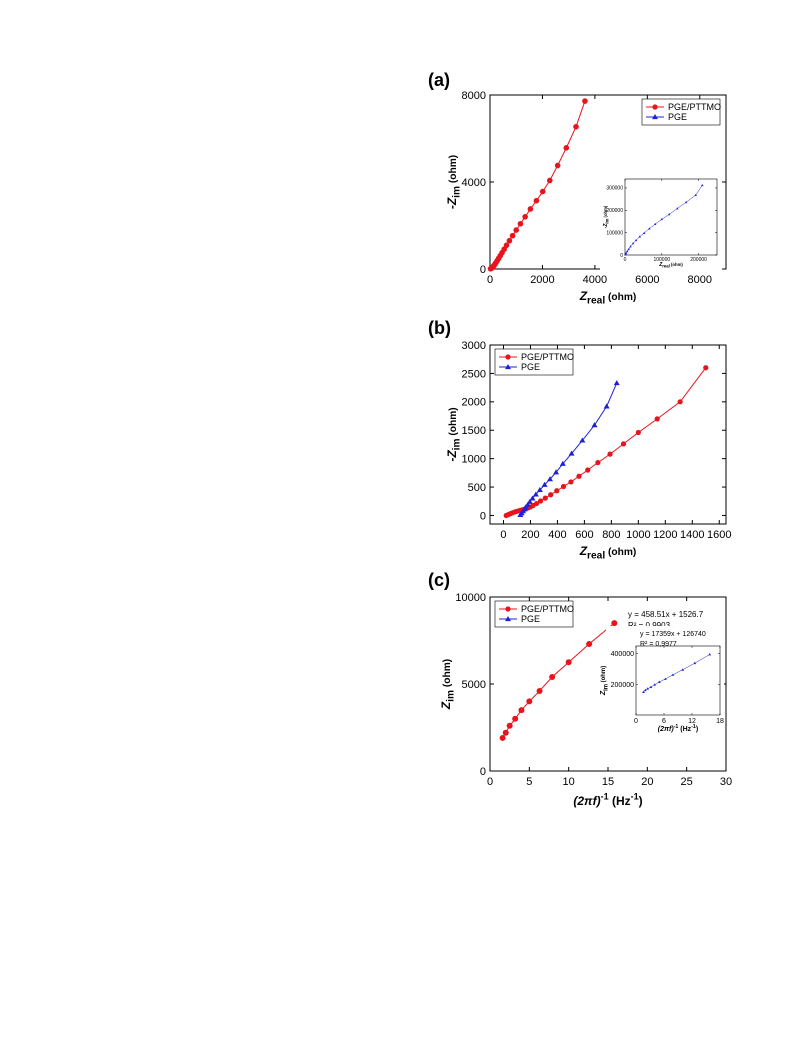  I want to click on x-tick-label: 18, so click(720, 721).